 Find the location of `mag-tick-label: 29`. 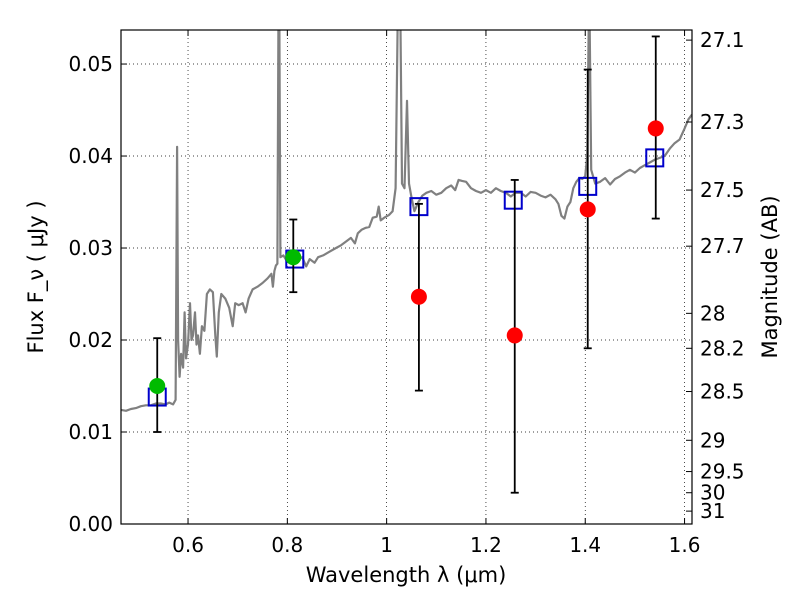

mag-tick-label: 29 is located at coordinates (712, 440).